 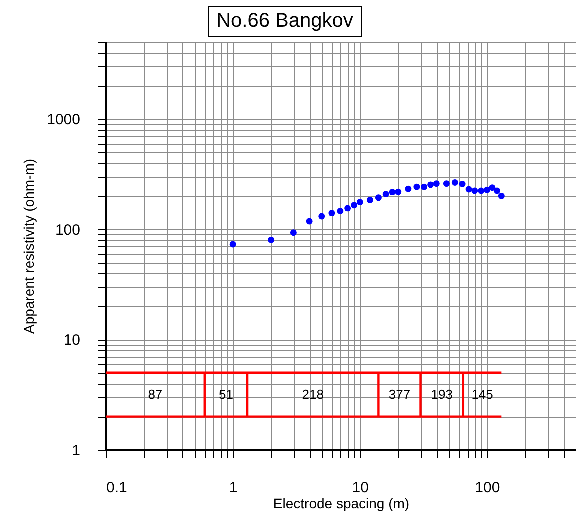 I want to click on y-tick-label: 1, so click(x=76, y=451).